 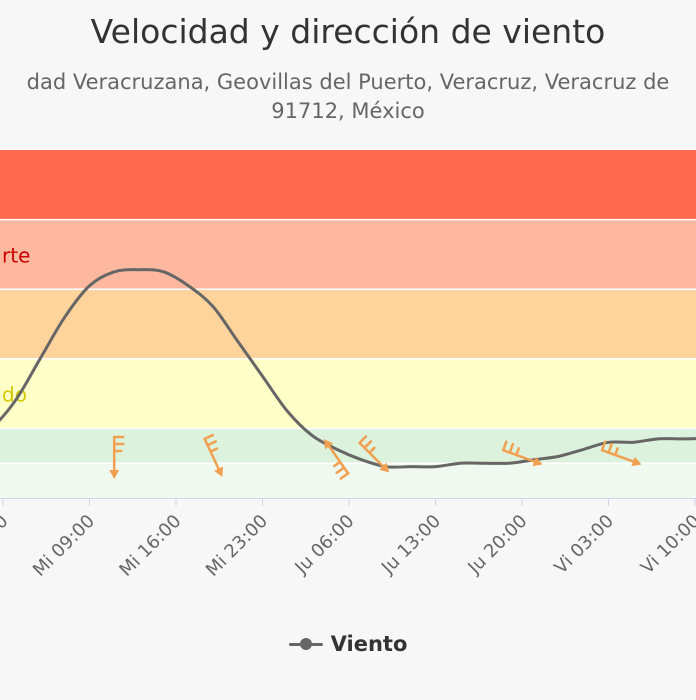 I want to click on wind-direction-arrows, so click(x=375, y=456).